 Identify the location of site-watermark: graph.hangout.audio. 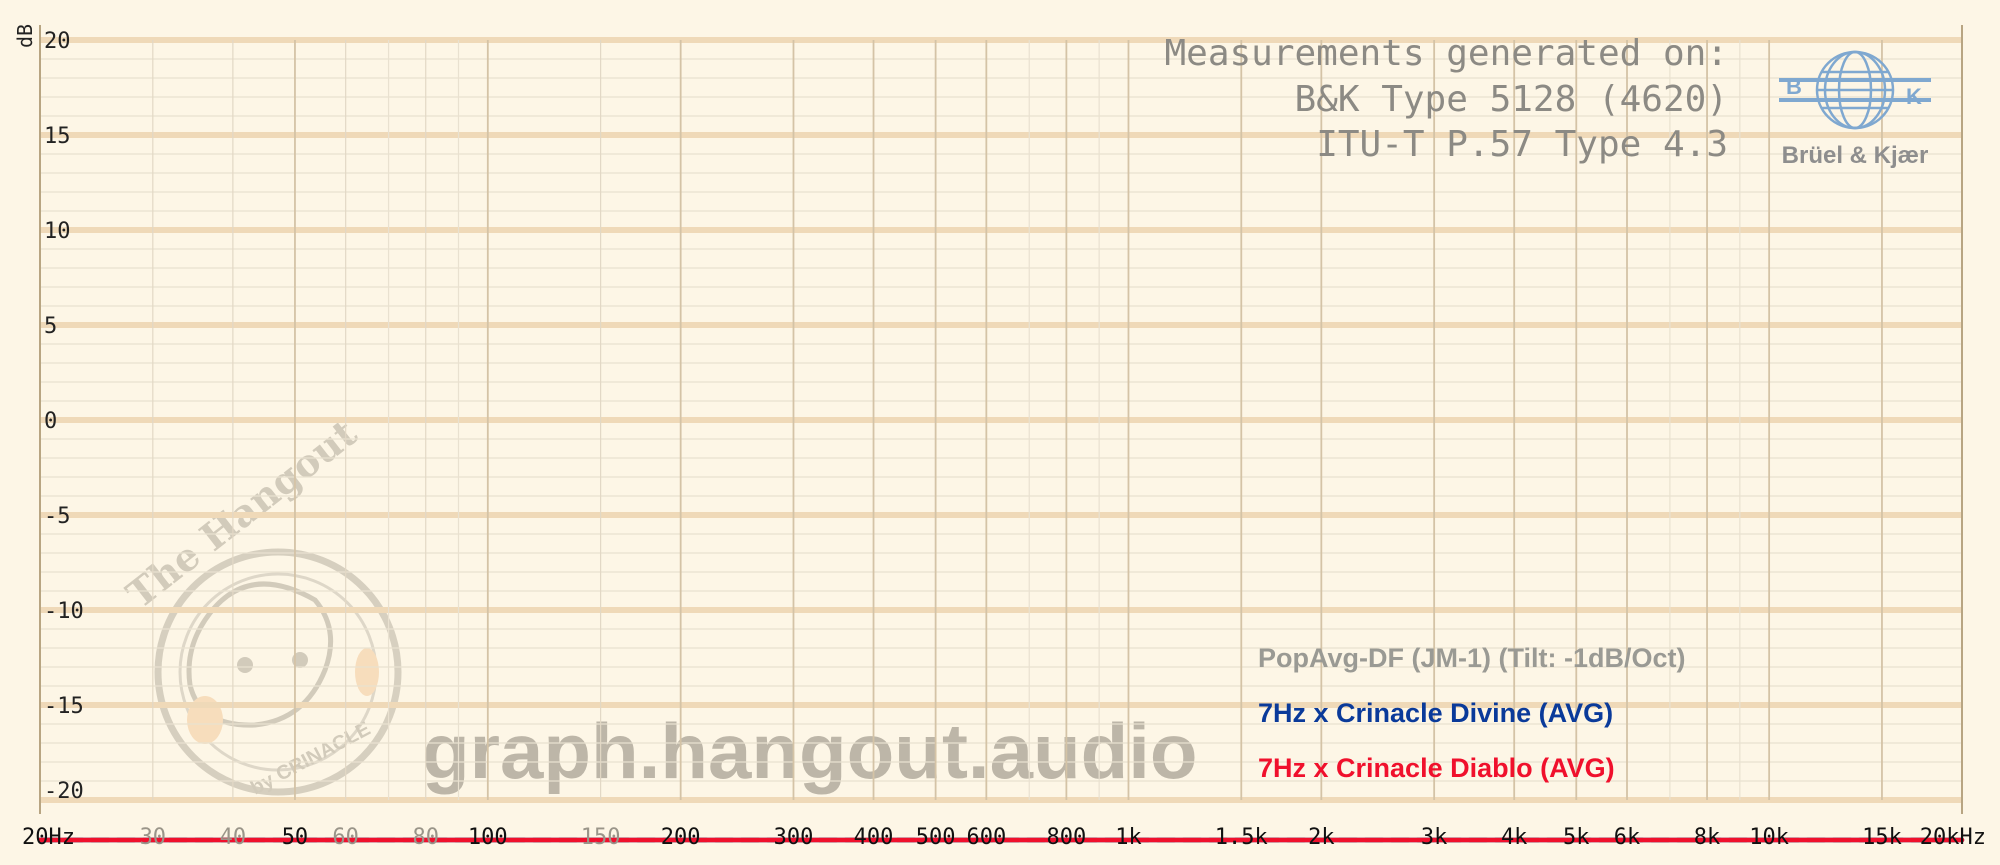
(810, 751).